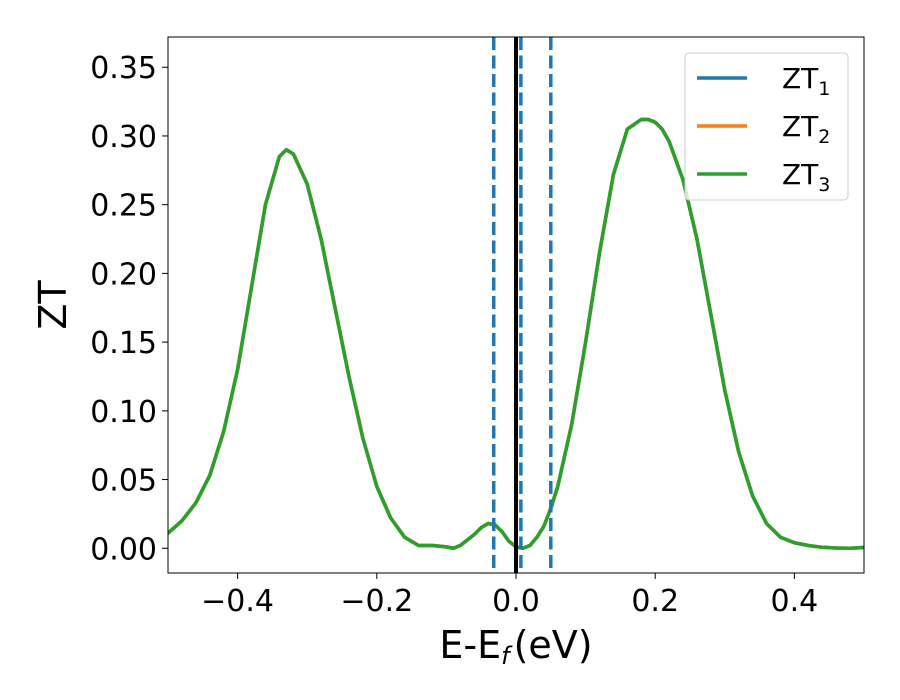 The width and height of the screenshot is (900, 700). I want to click on reference-lines, so click(522, 305).